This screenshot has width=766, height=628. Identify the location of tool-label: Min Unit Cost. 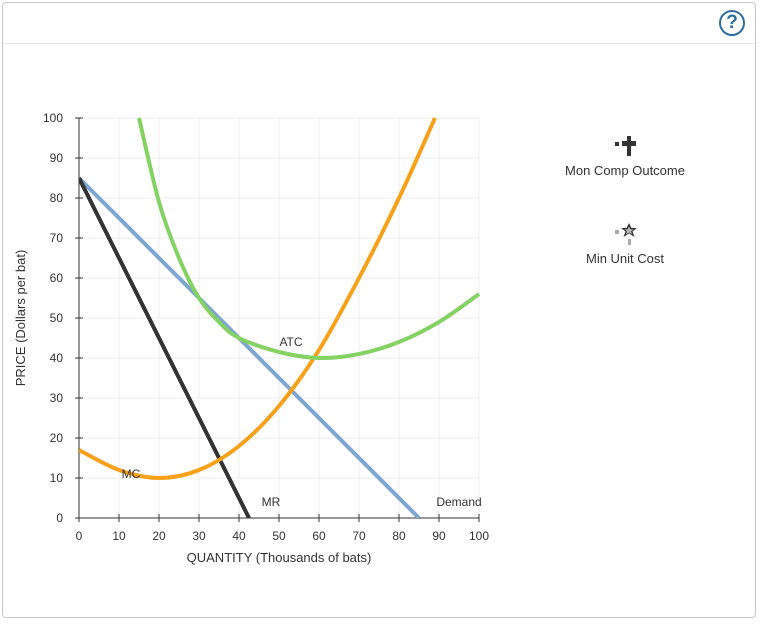
(625, 258).